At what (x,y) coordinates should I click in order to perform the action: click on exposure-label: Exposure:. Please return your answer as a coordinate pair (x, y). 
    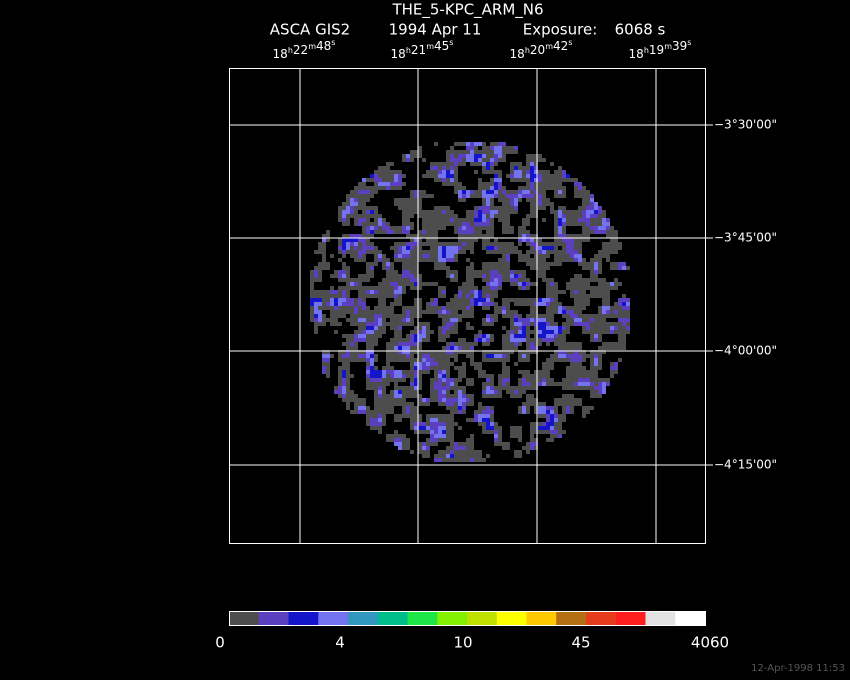
    Looking at the image, I should click on (560, 30).